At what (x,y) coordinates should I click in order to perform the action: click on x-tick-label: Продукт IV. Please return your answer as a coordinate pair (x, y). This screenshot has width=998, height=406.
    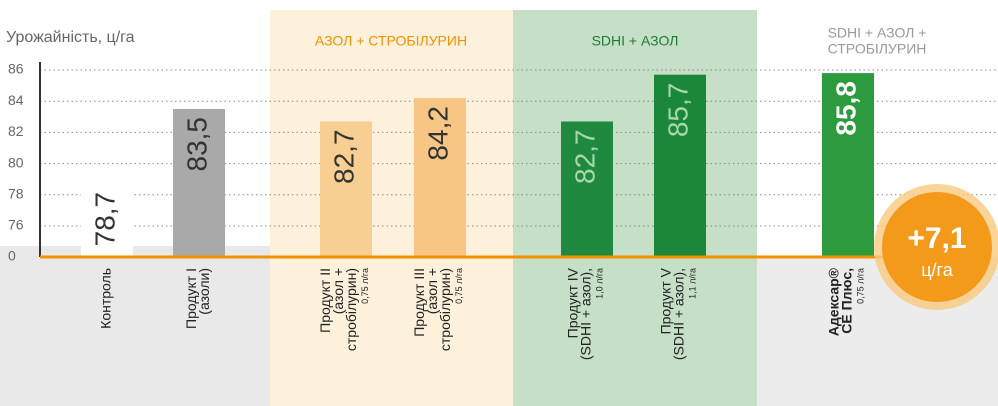
    Looking at the image, I should click on (573, 302).